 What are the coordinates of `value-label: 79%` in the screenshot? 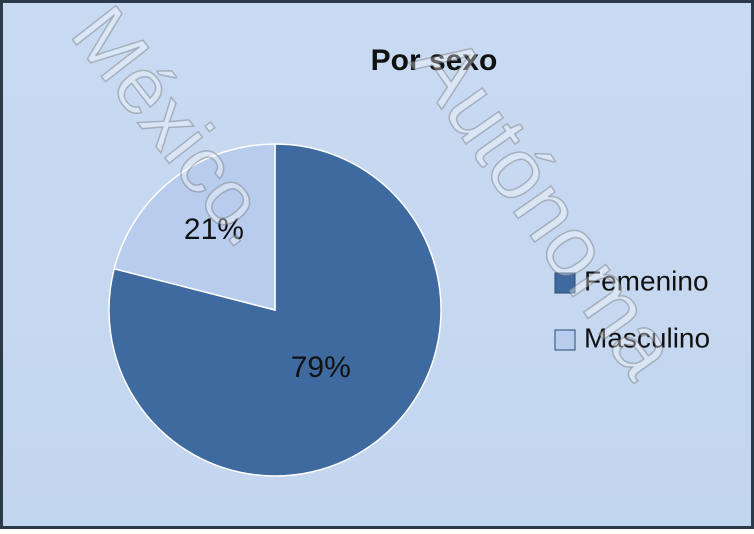 It's located at (321, 367).